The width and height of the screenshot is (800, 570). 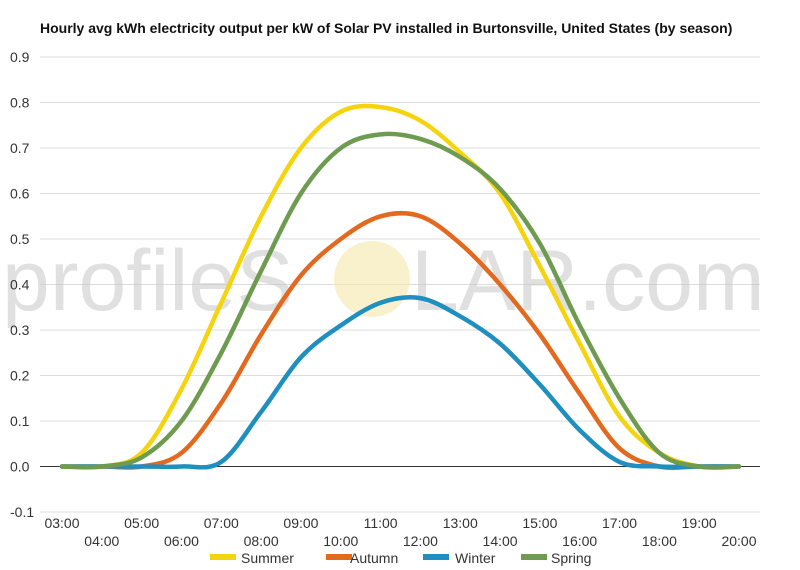 I want to click on x-tick-label: 14:00, so click(x=500, y=541).